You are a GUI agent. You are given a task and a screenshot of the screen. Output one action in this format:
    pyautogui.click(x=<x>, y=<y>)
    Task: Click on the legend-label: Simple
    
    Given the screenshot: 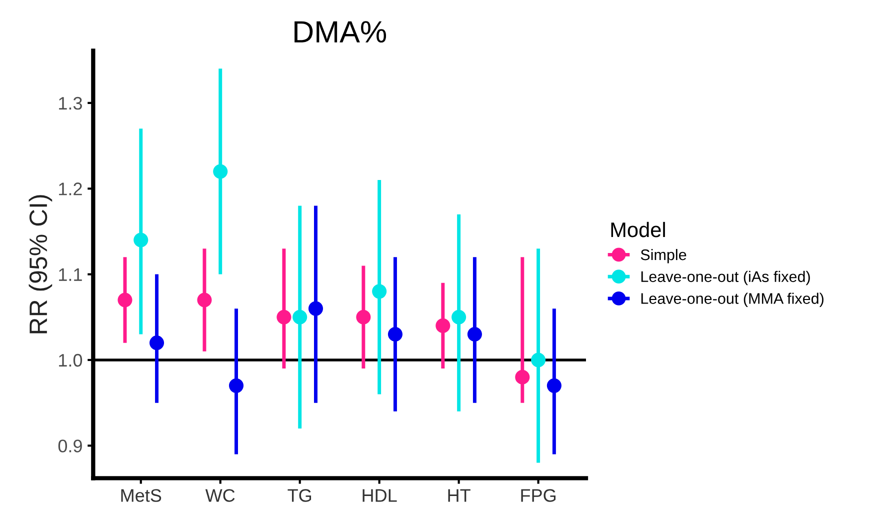 What is the action you would take?
    pyautogui.click(x=663, y=256)
    